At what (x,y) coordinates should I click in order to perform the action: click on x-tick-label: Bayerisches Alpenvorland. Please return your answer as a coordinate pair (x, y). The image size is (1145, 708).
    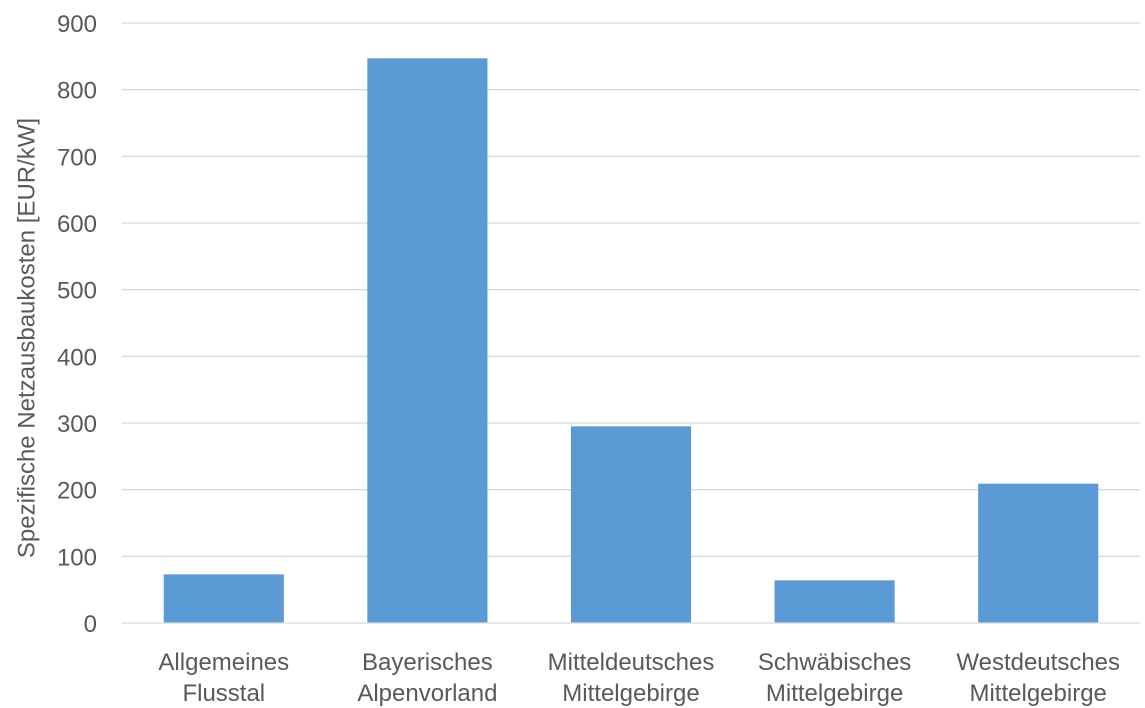
    Looking at the image, I should click on (427, 678).